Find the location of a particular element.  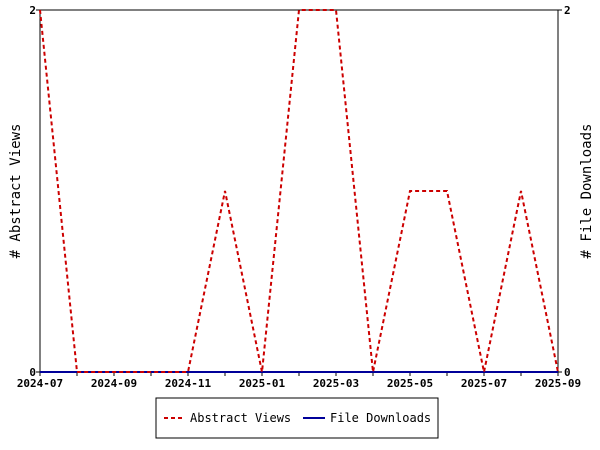

y-right-axis-title: # File Downloads is located at coordinates (587, 191).